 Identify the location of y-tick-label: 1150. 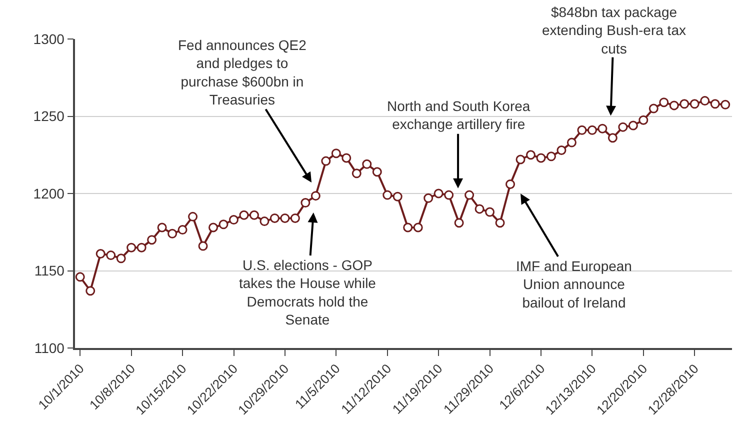
(49, 270).